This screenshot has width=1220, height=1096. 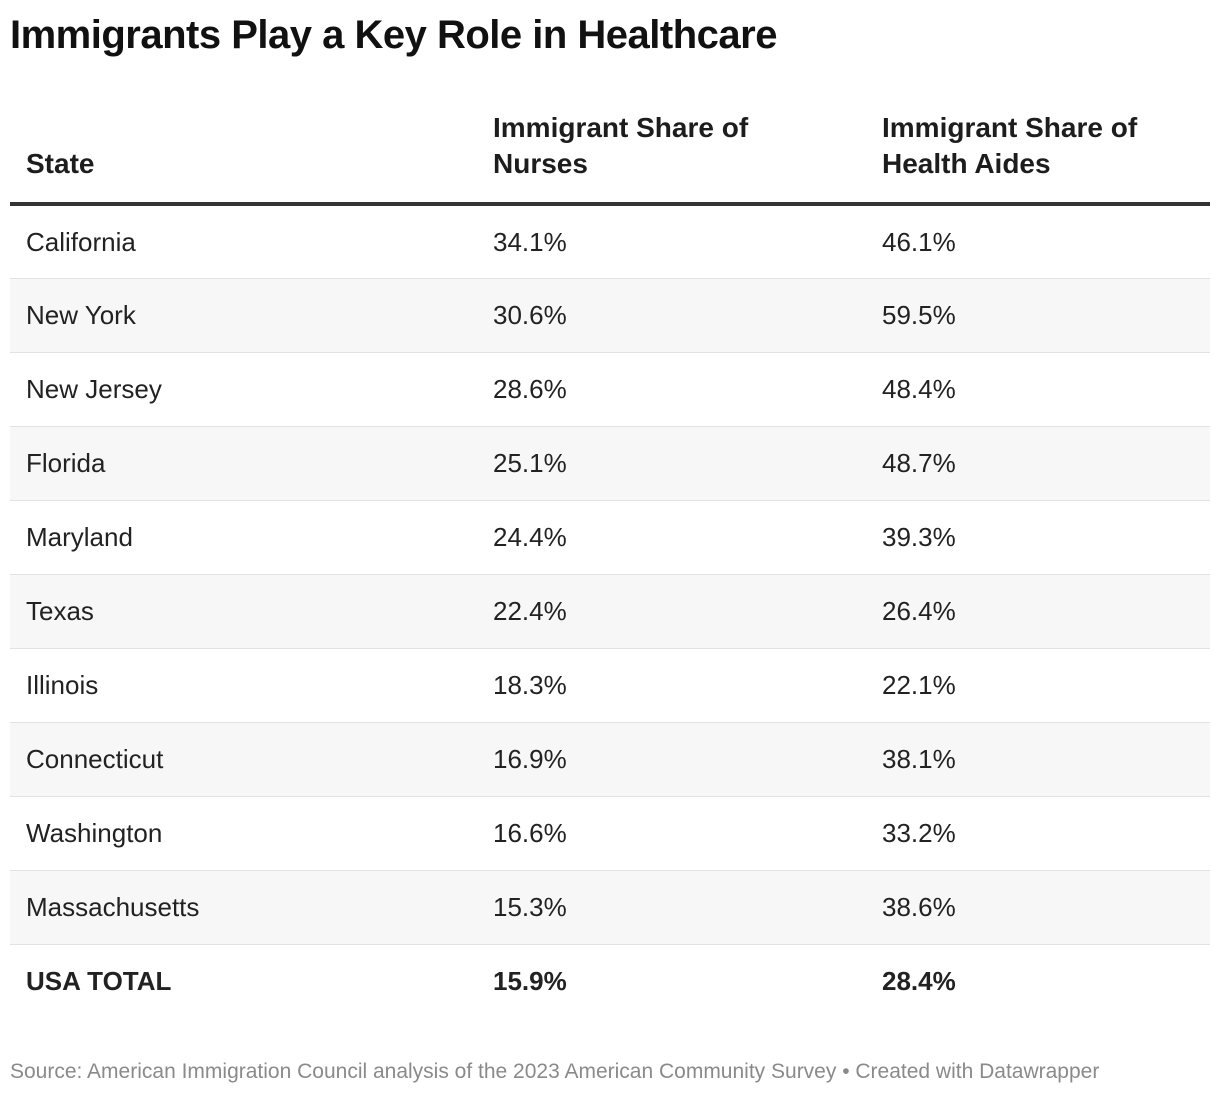 I want to click on table-row-total: USA TOTAL 15.9% 28.4%, so click(x=610, y=981).